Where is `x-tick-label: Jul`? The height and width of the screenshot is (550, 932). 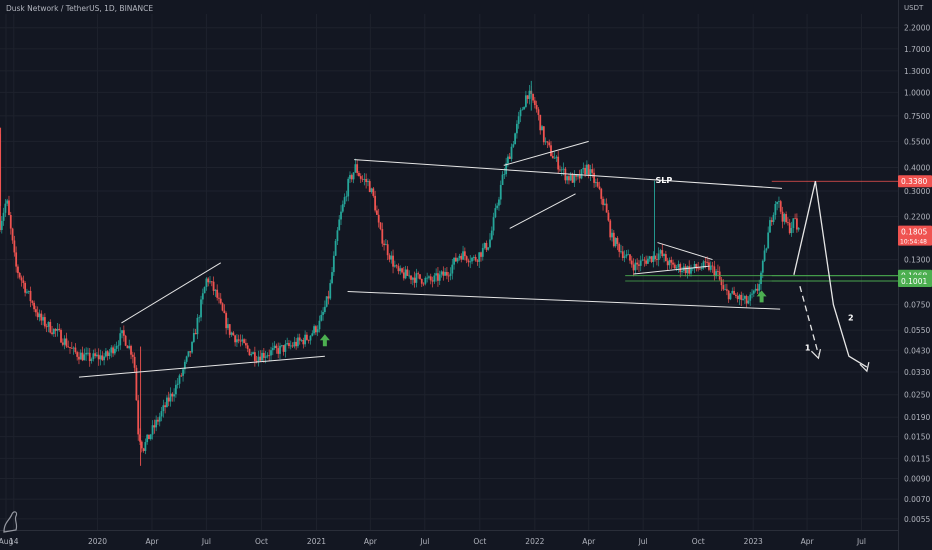
x-tick-label: Jul is located at coordinates (206, 541).